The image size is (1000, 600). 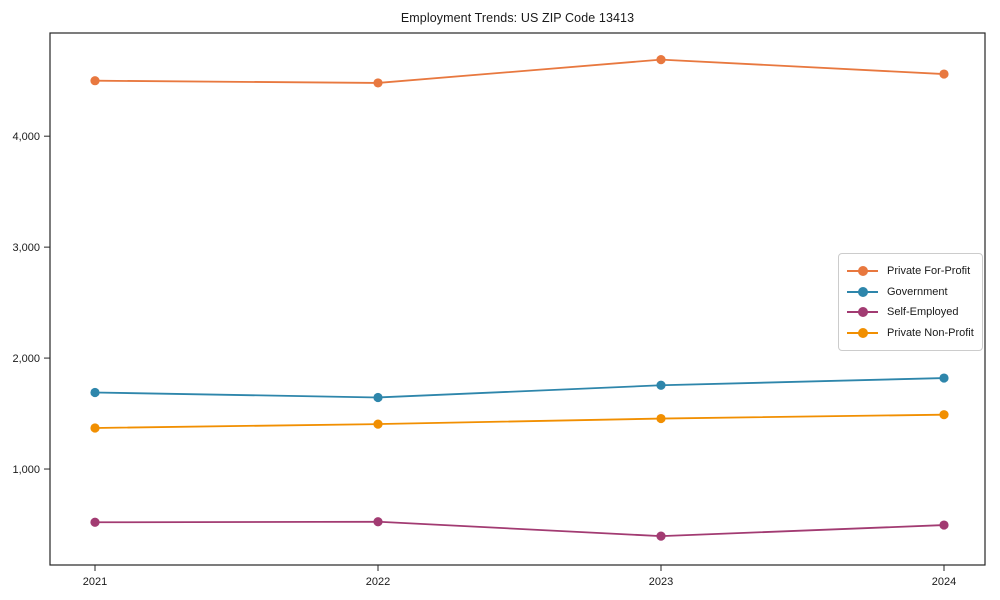 What do you see at coordinates (26, 359) in the screenshot?
I see `y-tick-label: 2,000` at bounding box center [26, 359].